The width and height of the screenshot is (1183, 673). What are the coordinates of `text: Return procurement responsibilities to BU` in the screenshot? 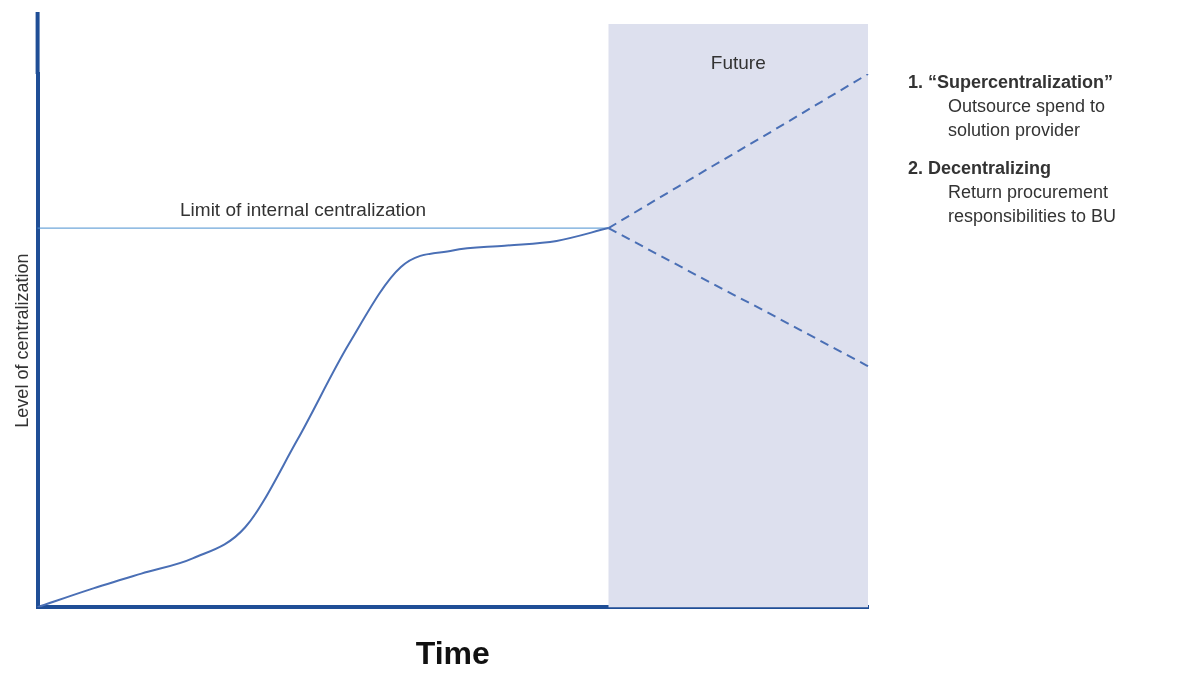 It's located at (1032, 204).